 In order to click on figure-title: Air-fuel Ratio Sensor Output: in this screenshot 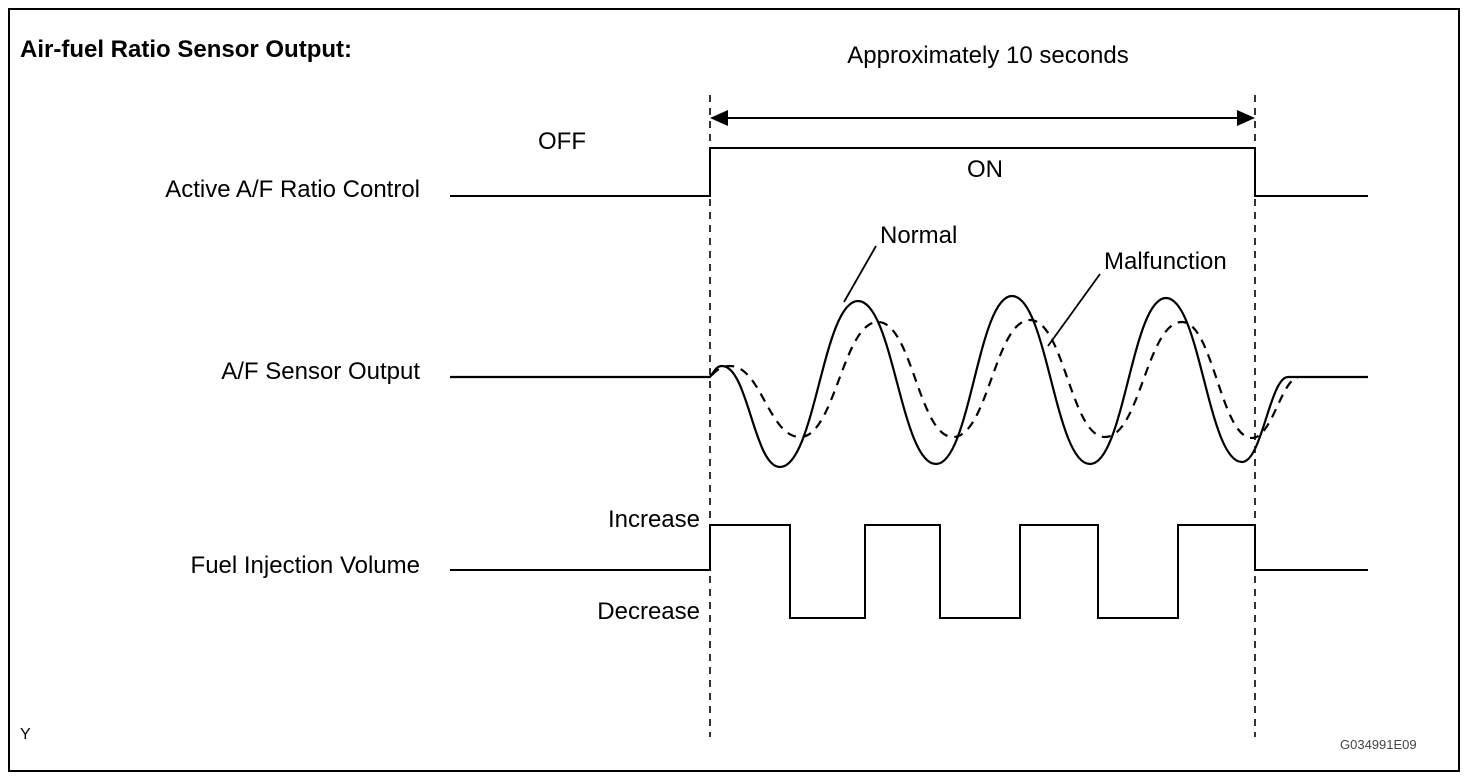, I will do `click(186, 49)`.